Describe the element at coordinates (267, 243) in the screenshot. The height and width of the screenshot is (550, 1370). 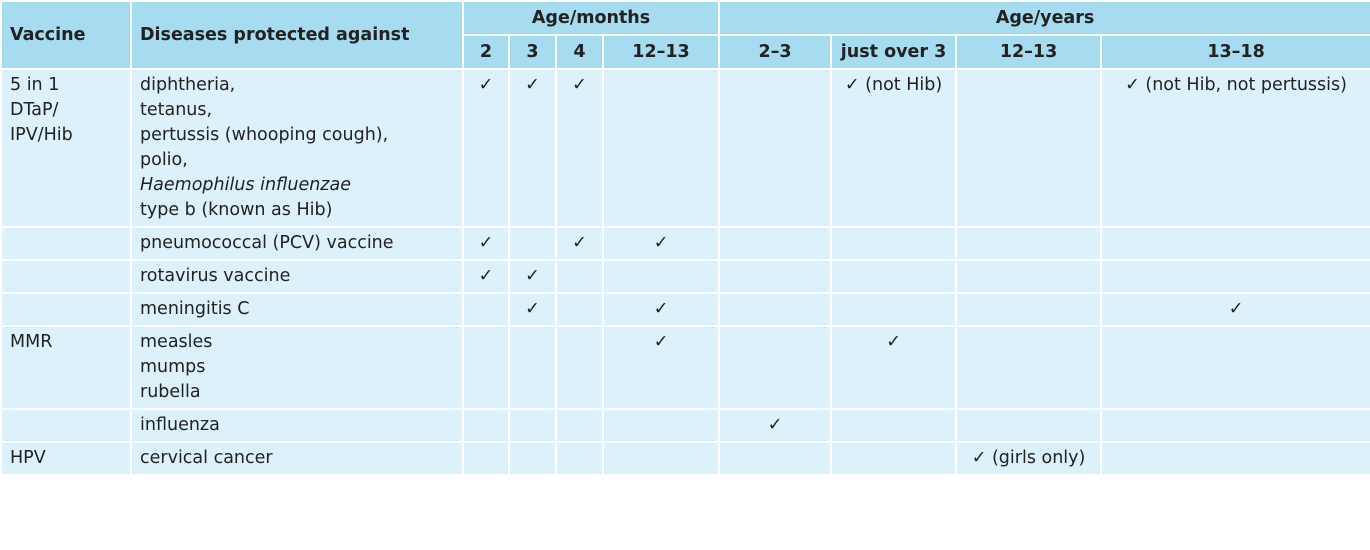
I see `disease: pneumococcal (PCV) vaccine` at that location.